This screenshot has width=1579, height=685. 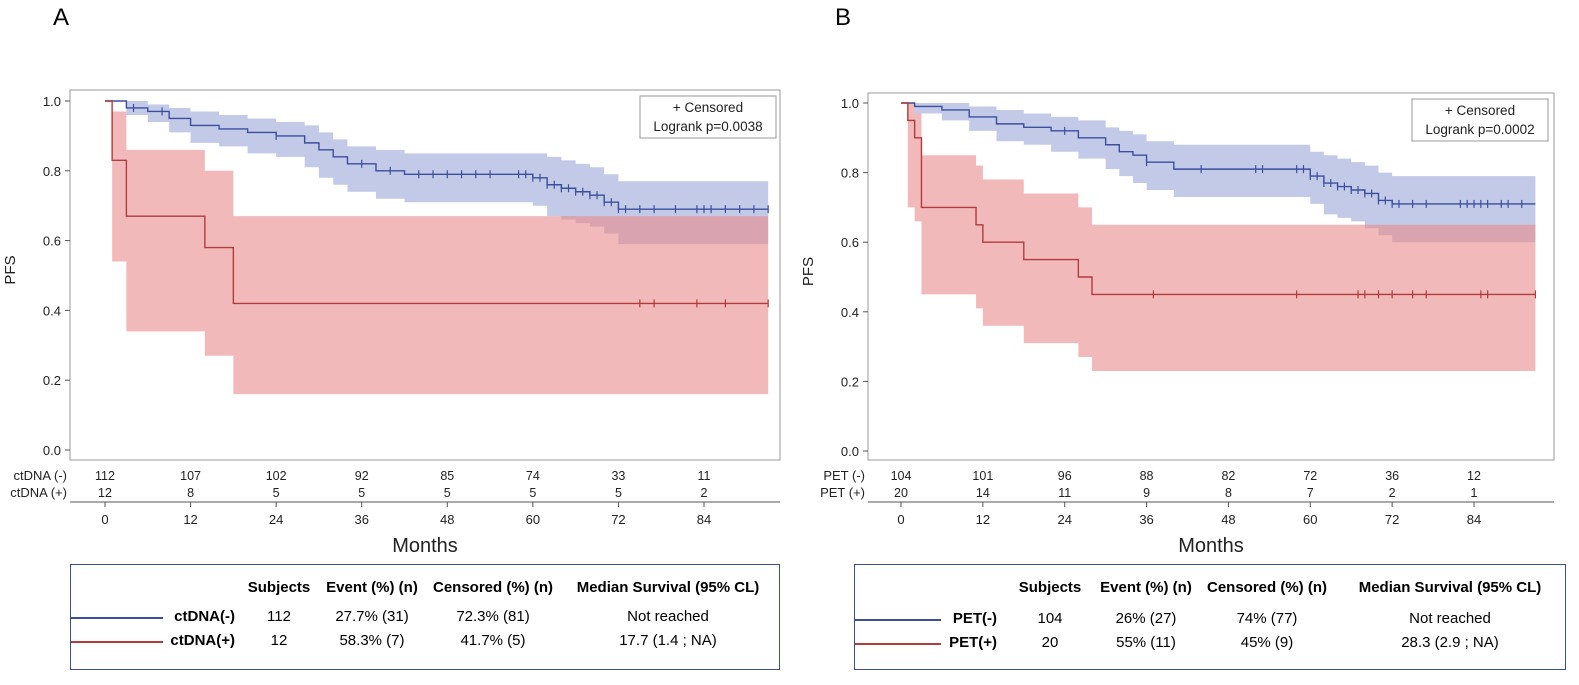 I want to click on risk-count: 112, so click(x=105, y=476).